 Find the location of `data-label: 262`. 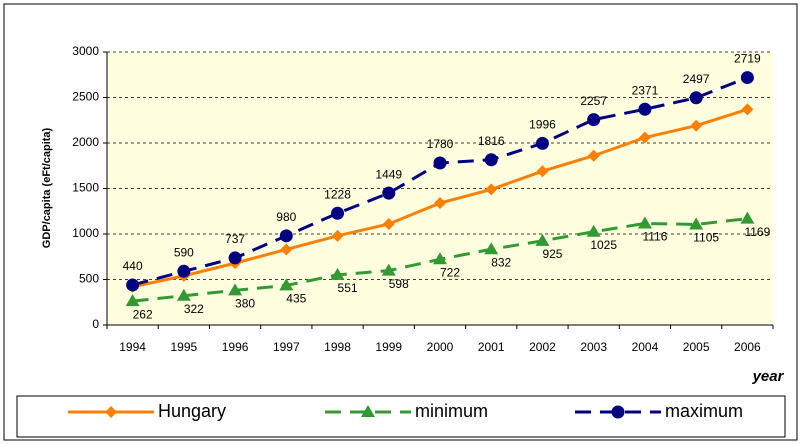

data-label: 262 is located at coordinates (143, 314).